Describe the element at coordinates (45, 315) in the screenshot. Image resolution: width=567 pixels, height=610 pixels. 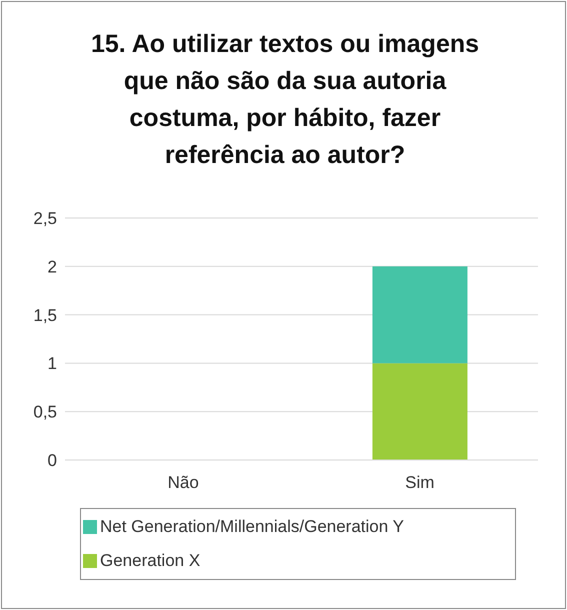
I see `y-tick-label: 1,5` at that location.